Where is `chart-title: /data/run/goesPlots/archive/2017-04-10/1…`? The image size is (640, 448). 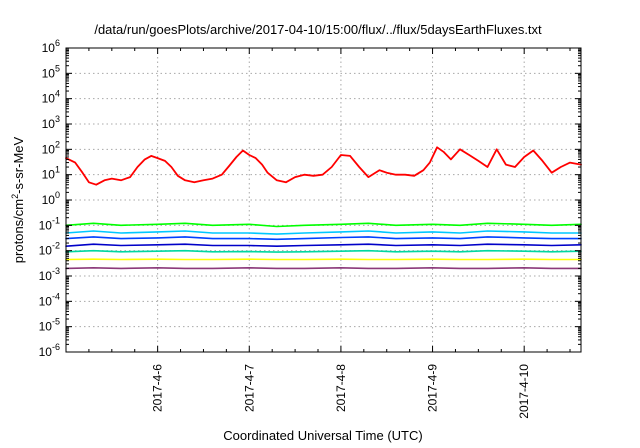 chart-title: /data/run/goesPlots/archive/2017-04-10/1… is located at coordinates (318, 29).